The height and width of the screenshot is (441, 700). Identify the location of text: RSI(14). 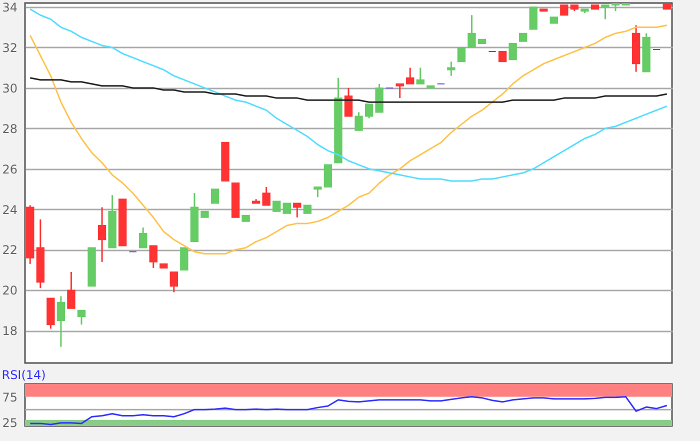
(24, 375).